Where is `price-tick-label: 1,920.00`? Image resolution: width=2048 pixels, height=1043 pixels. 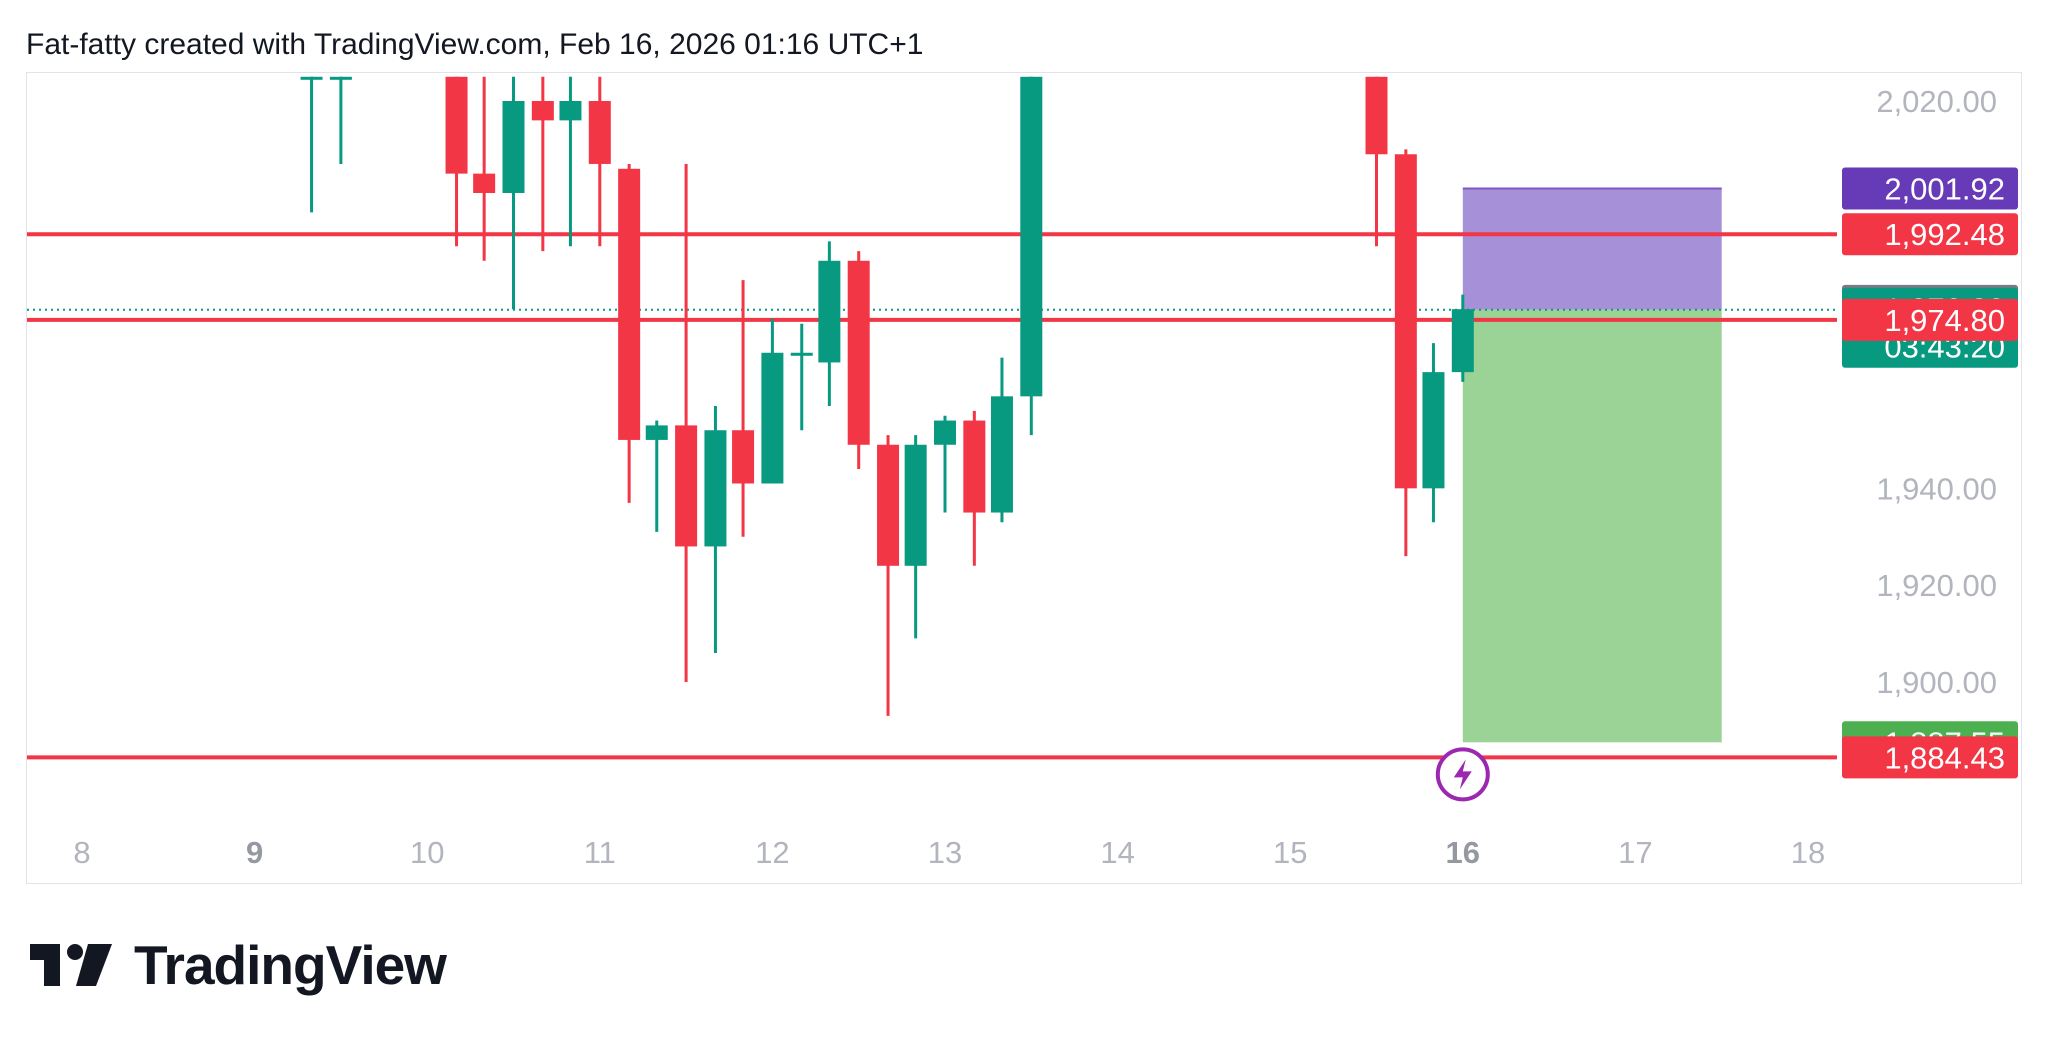 price-tick-label: 1,920.00 is located at coordinates (1936, 585).